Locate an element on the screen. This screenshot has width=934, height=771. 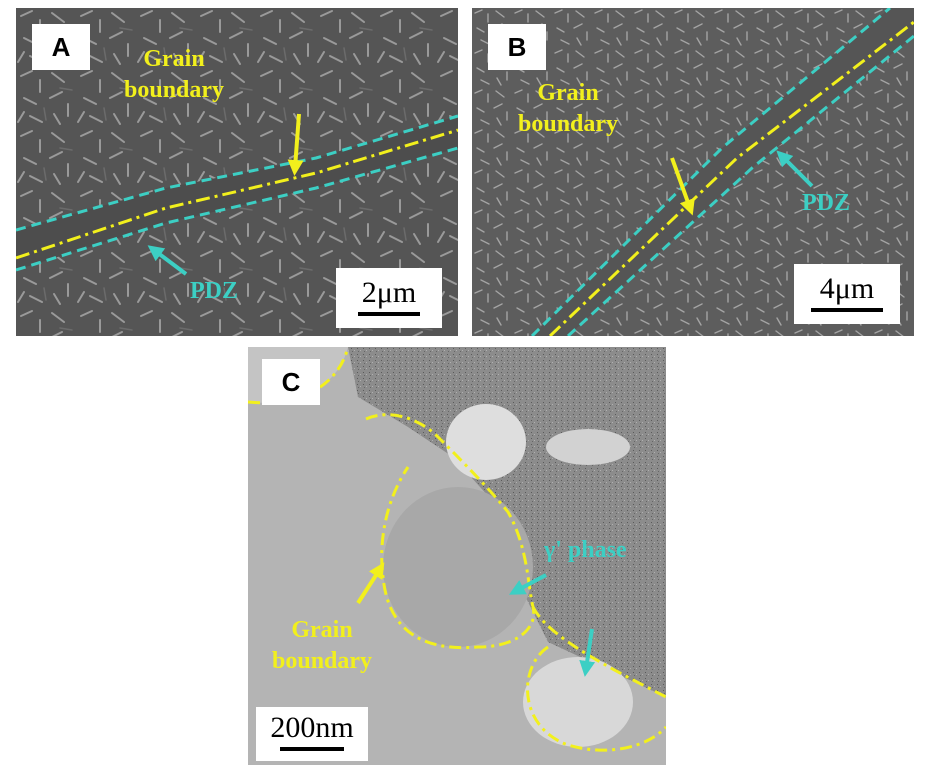
panel-a-pdz-region is located at coordinates (237, 193).